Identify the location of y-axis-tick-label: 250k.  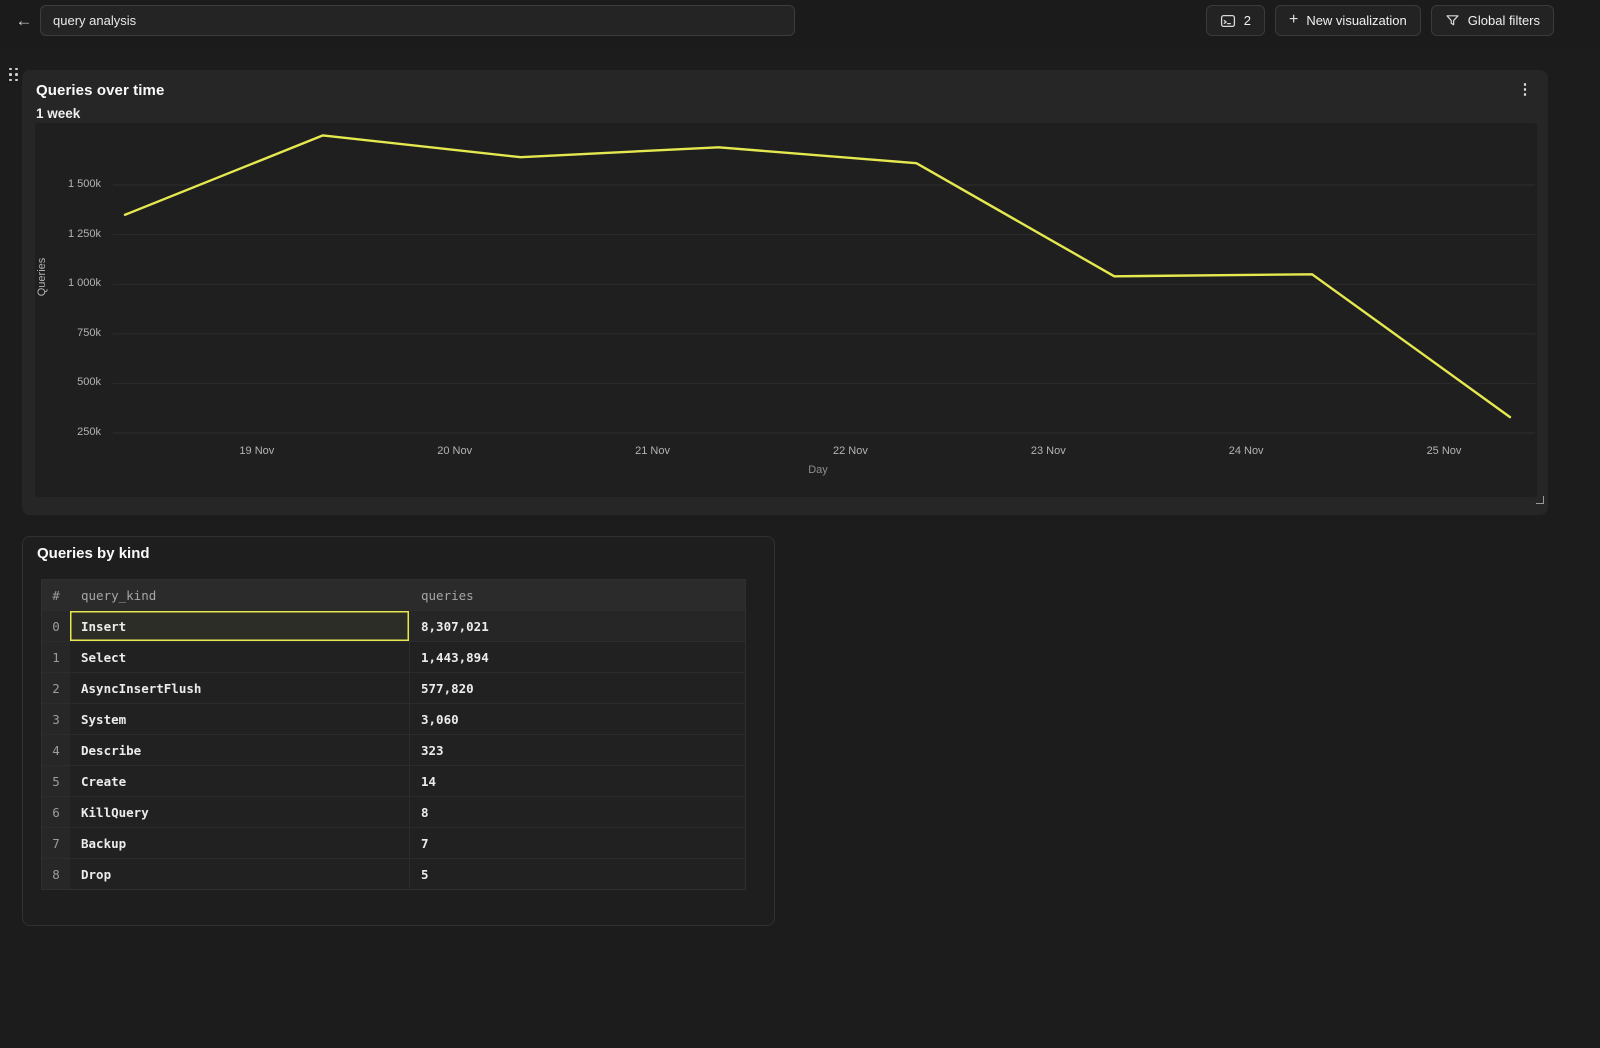
(89, 432).